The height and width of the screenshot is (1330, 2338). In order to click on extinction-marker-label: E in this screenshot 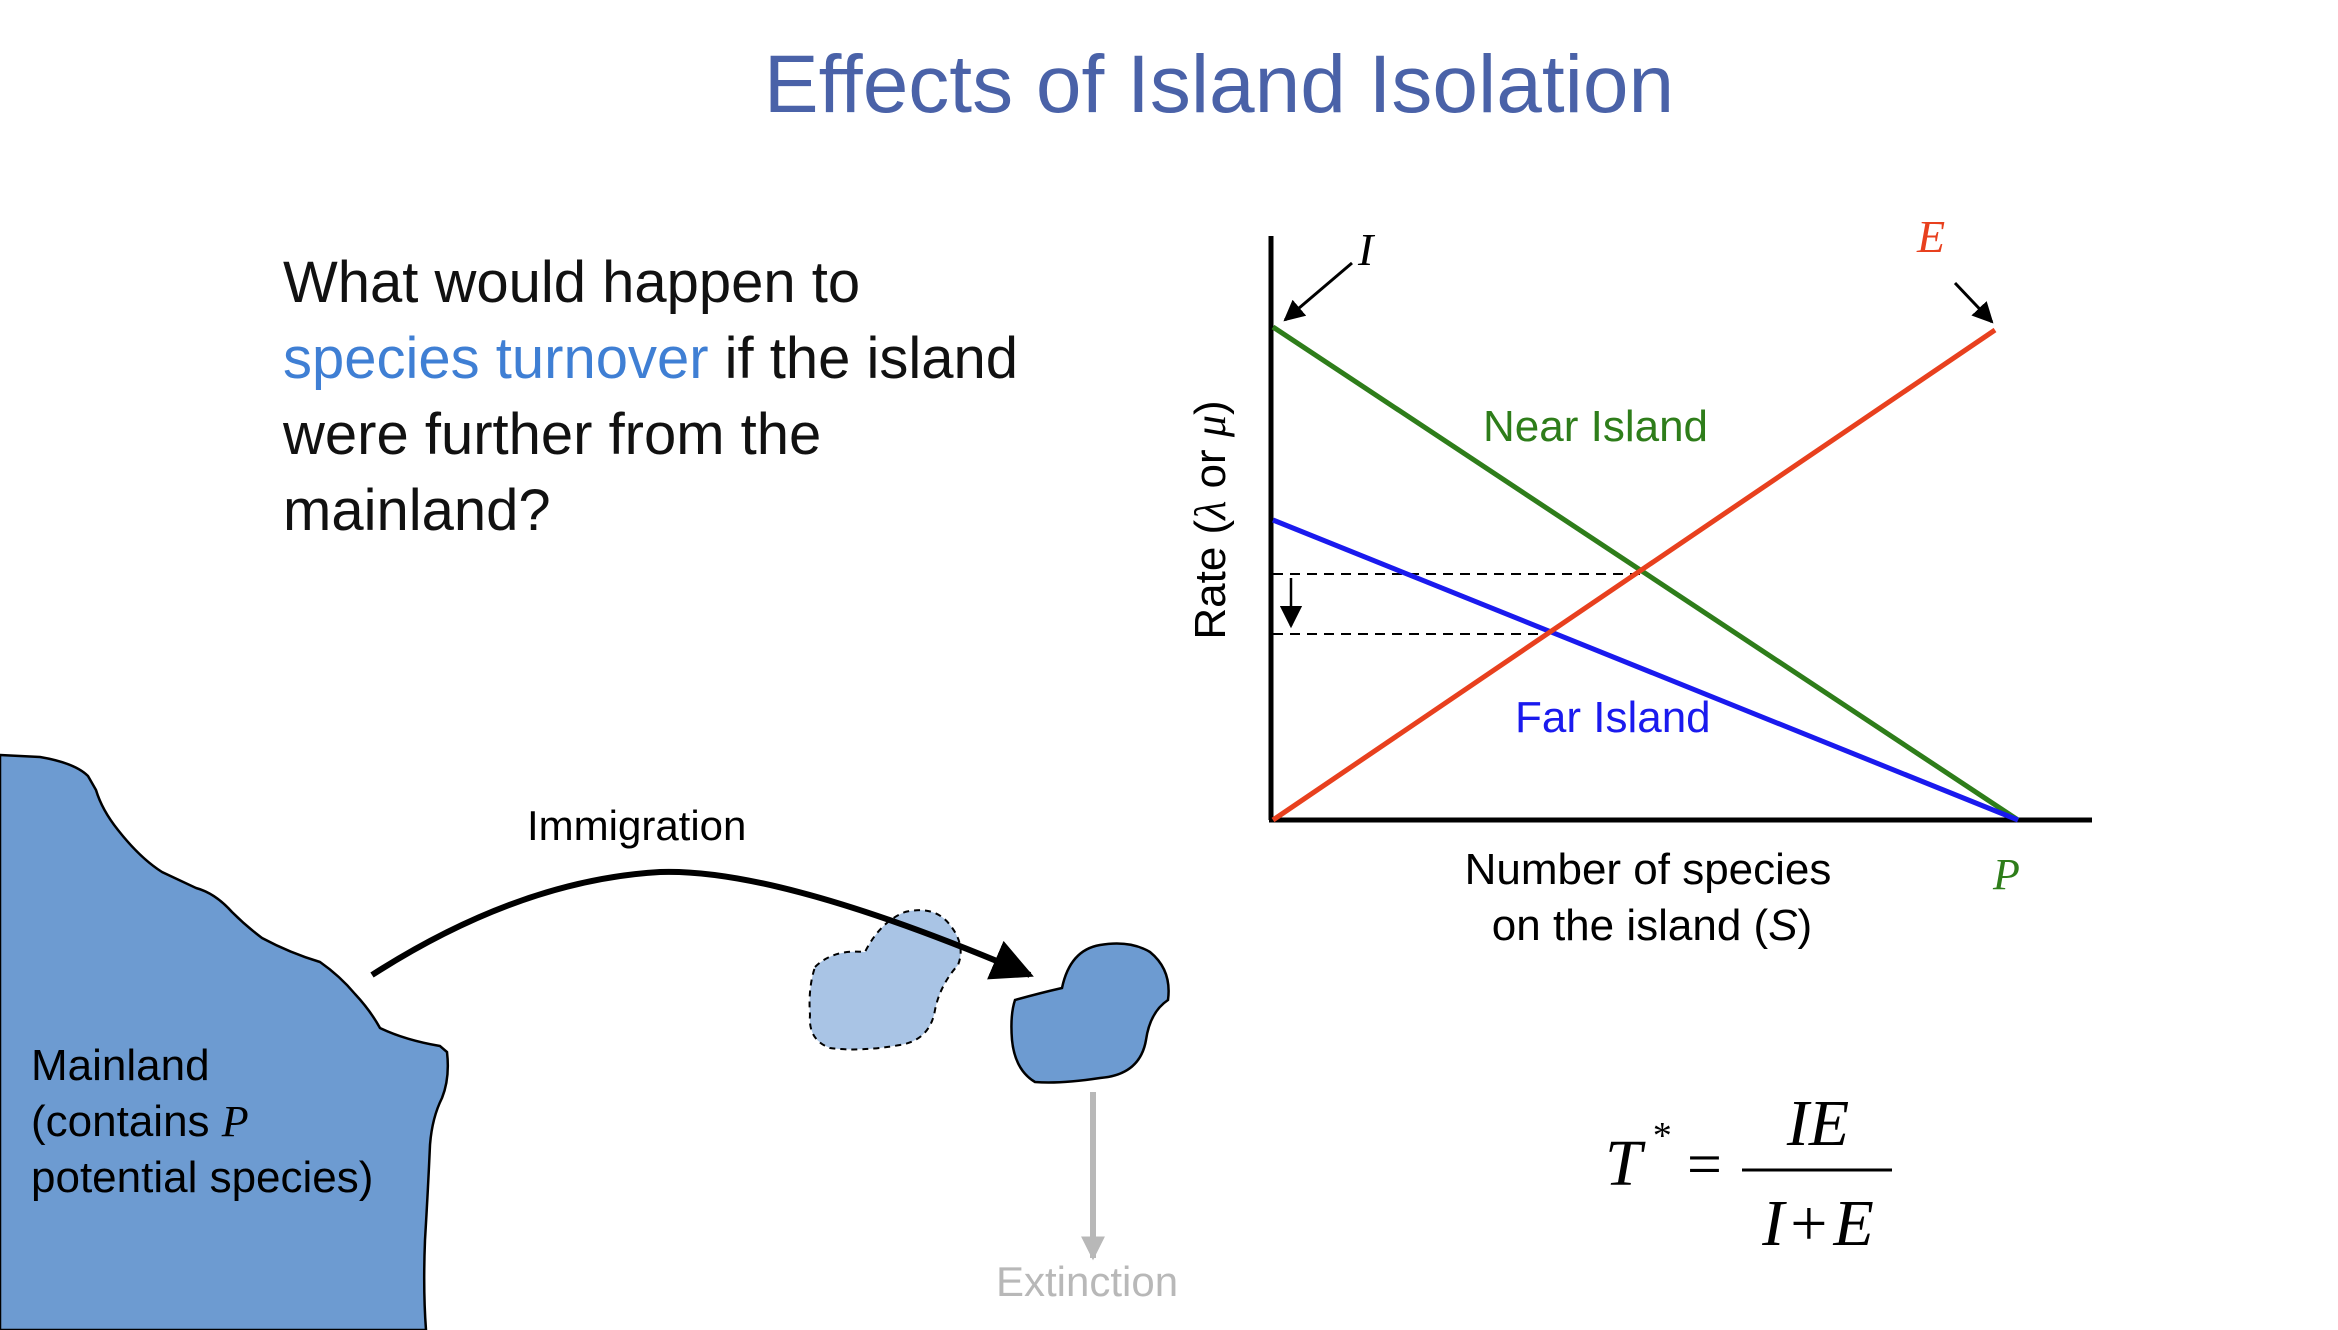, I will do `click(1930, 236)`.